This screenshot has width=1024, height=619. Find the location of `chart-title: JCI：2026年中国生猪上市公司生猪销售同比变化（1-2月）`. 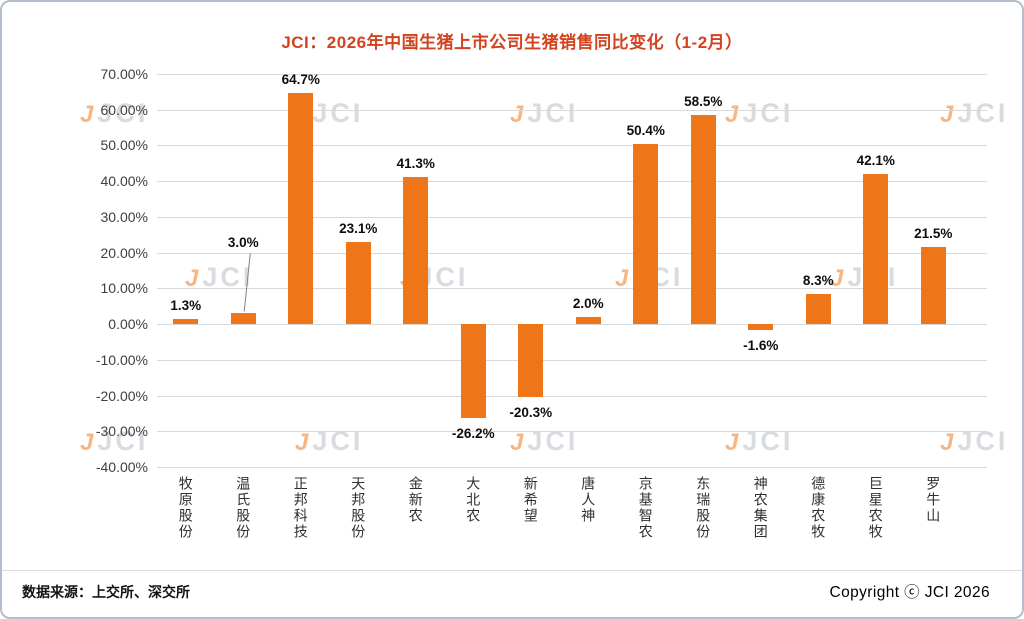

chart-title: JCI：2026年中国生猪上市公司生猪销售同比变化（1-2月） is located at coordinates (512, 42).